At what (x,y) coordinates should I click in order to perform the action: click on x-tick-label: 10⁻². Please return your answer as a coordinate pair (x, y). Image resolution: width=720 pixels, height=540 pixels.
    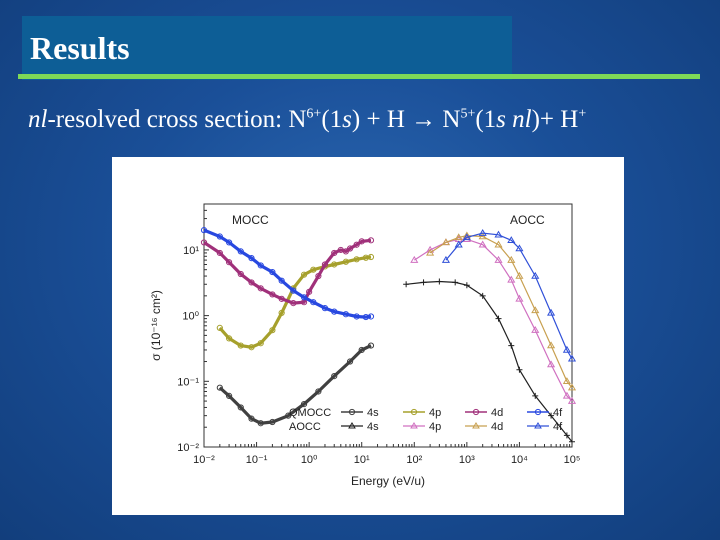
    Looking at the image, I should click on (204, 460).